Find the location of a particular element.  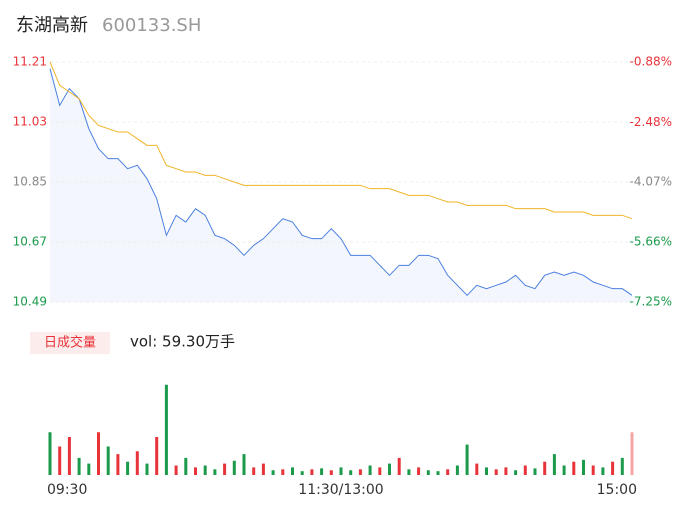

y-tick-label: 10.49 is located at coordinates (30, 302).